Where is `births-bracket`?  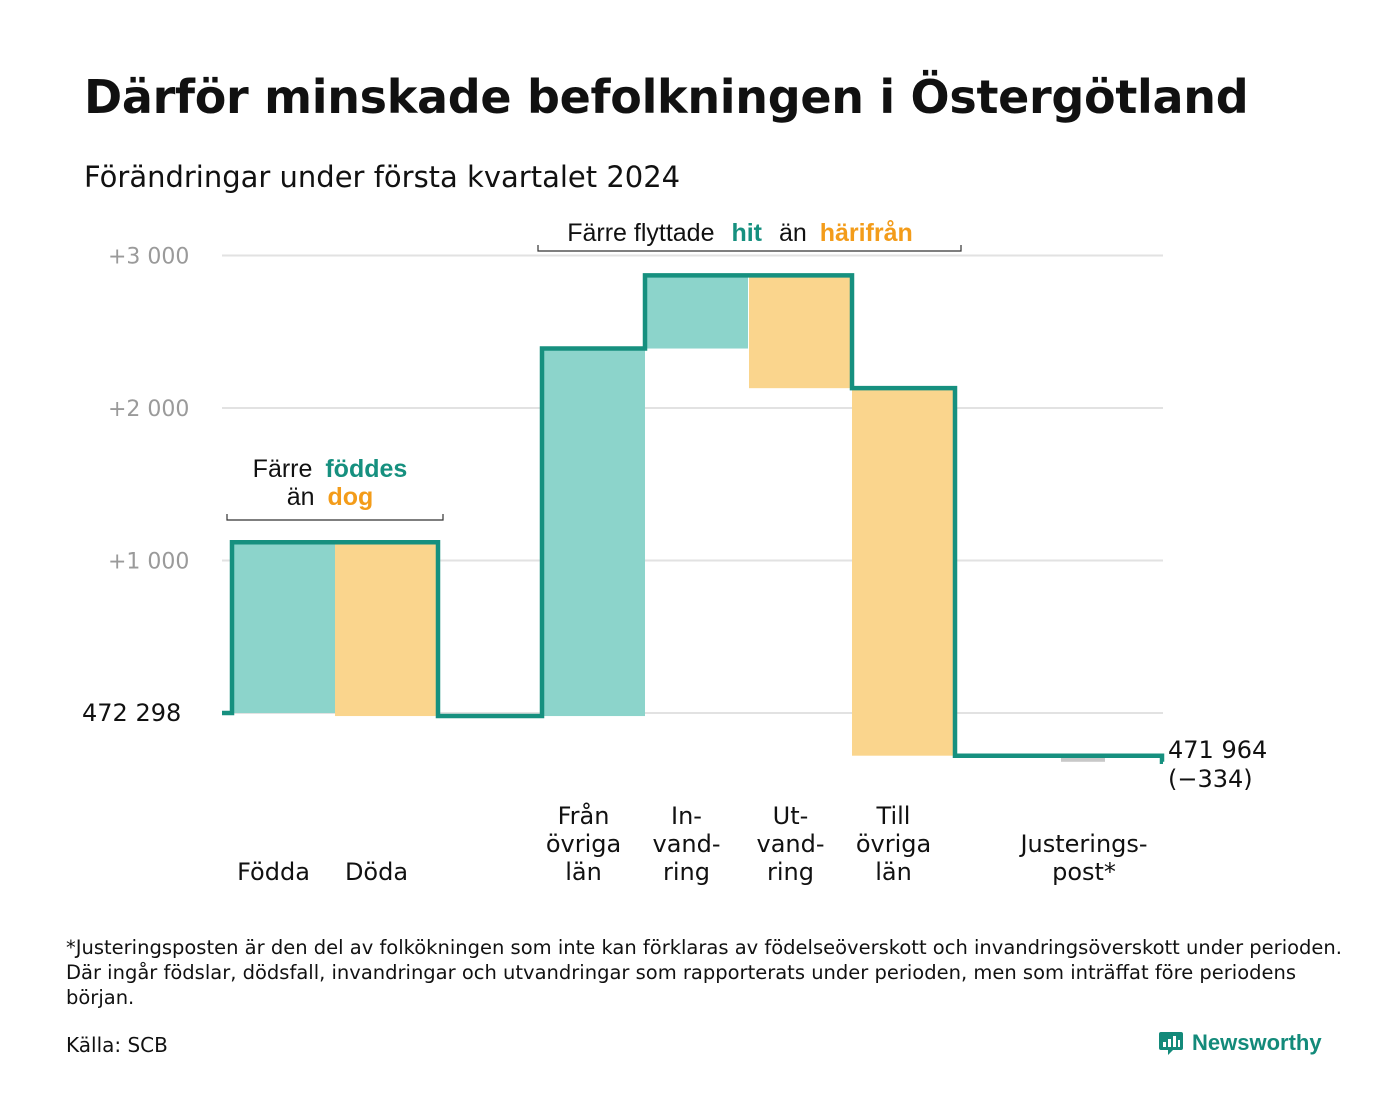
births-bracket is located at coordinates (335, 517).